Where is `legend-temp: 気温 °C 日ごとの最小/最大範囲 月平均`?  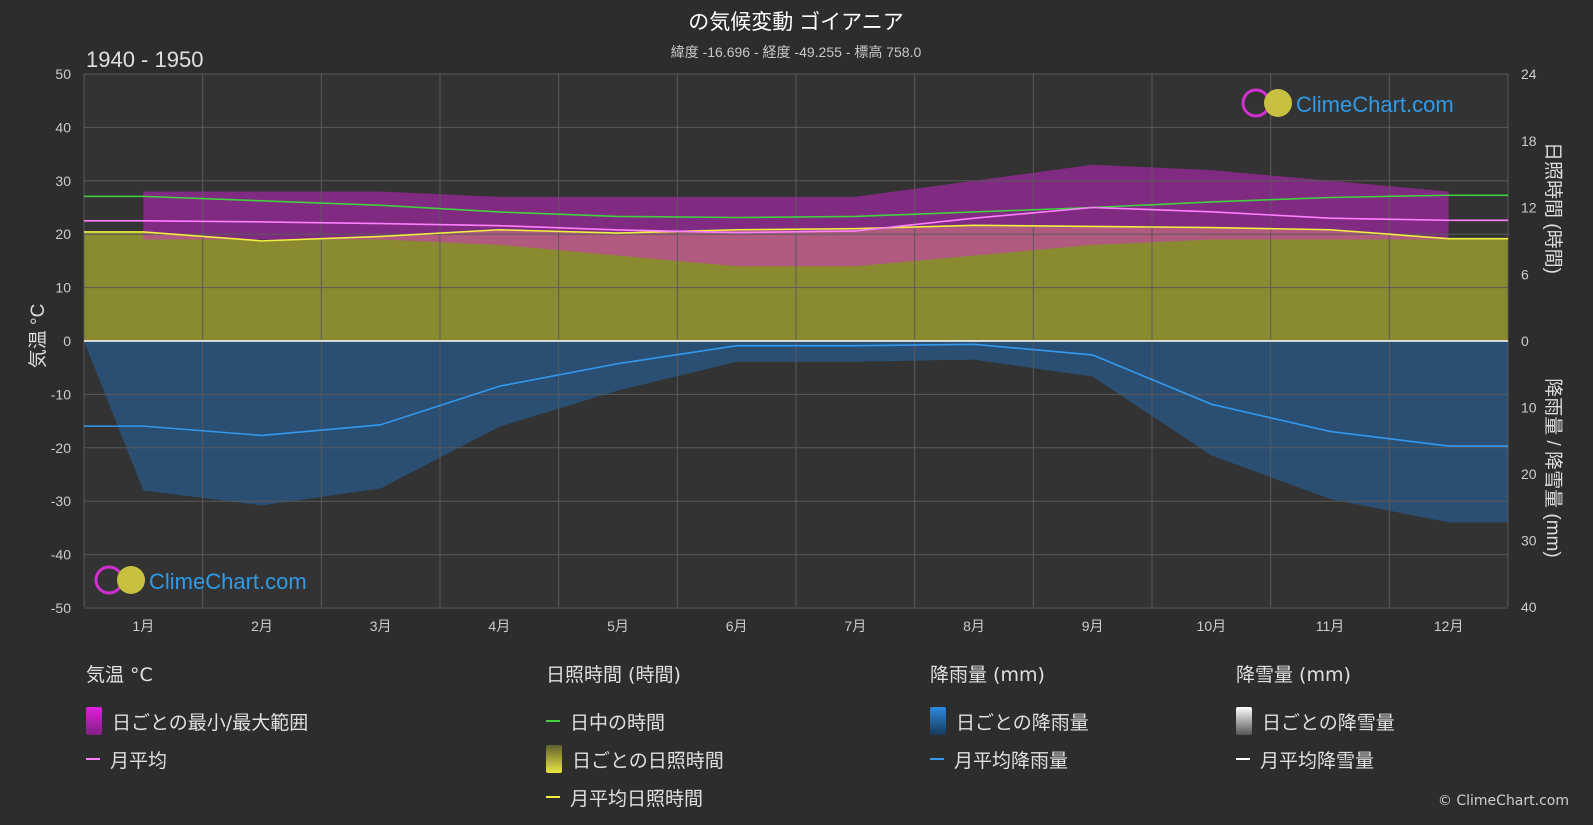 legend-temp: 気温 °C 日ごとの最小/最大範囲 月平均 is located at coordinates (197, 719).